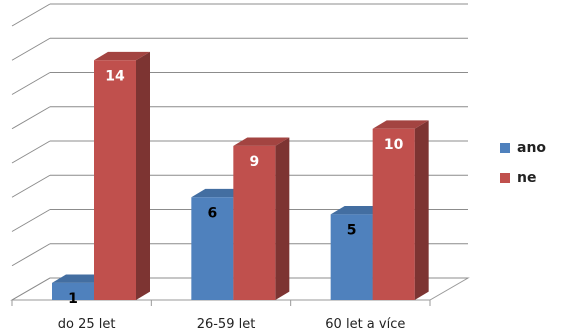 The width and height of the screenshot is (563, 332). I want to click on data-label-ne-3: 10, so click(394, 145).